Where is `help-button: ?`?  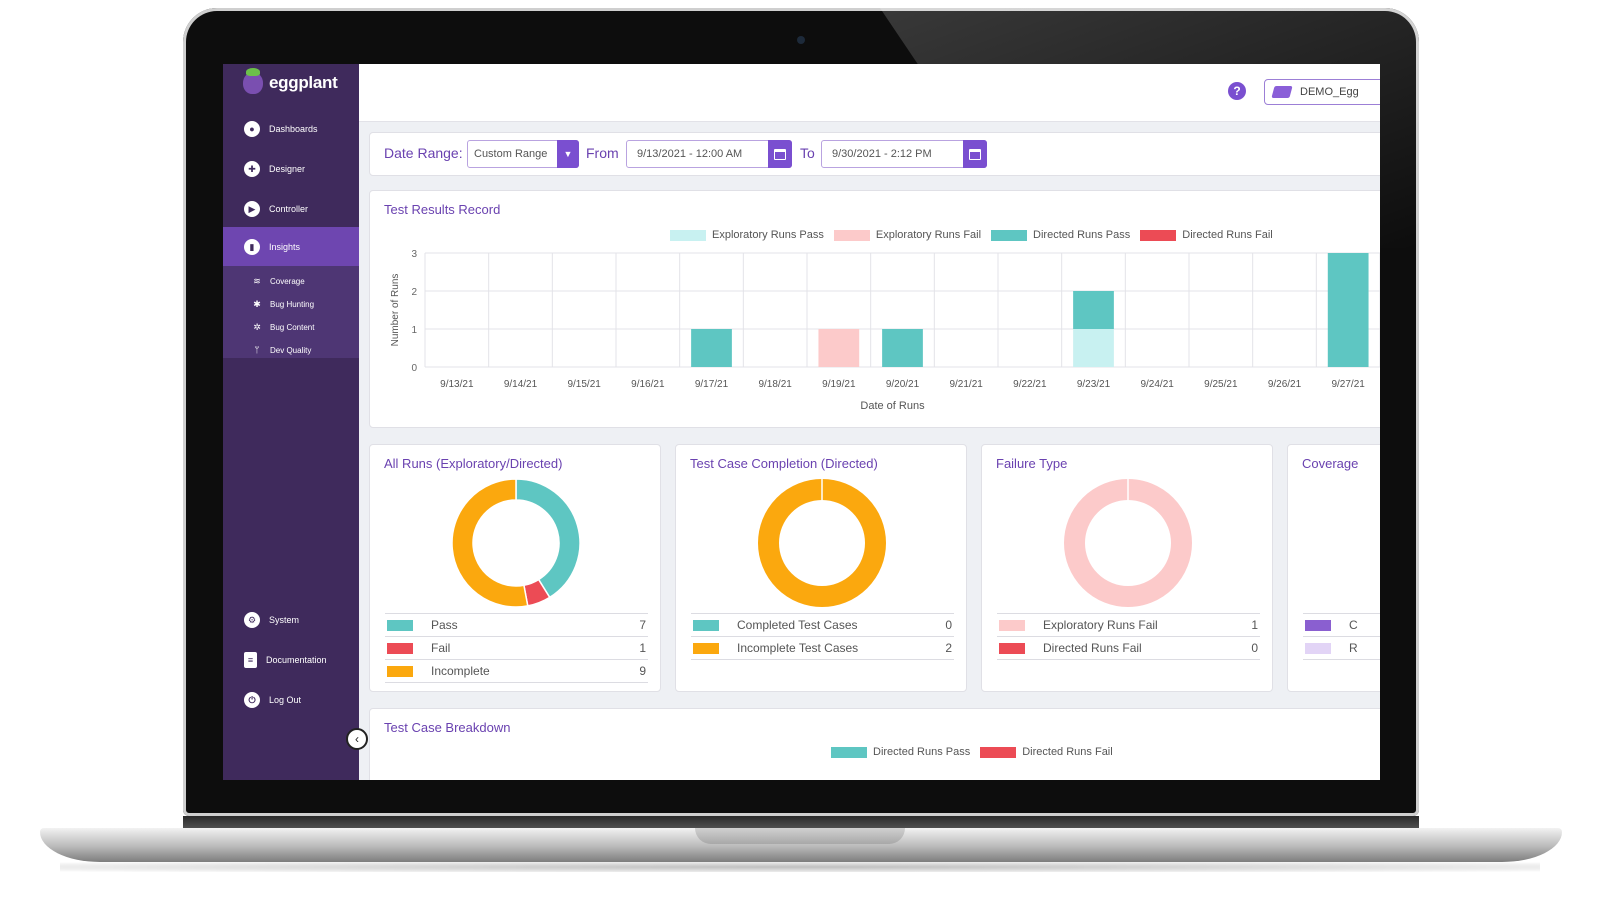
help-button: ? is located at coordinates (1237, 91).